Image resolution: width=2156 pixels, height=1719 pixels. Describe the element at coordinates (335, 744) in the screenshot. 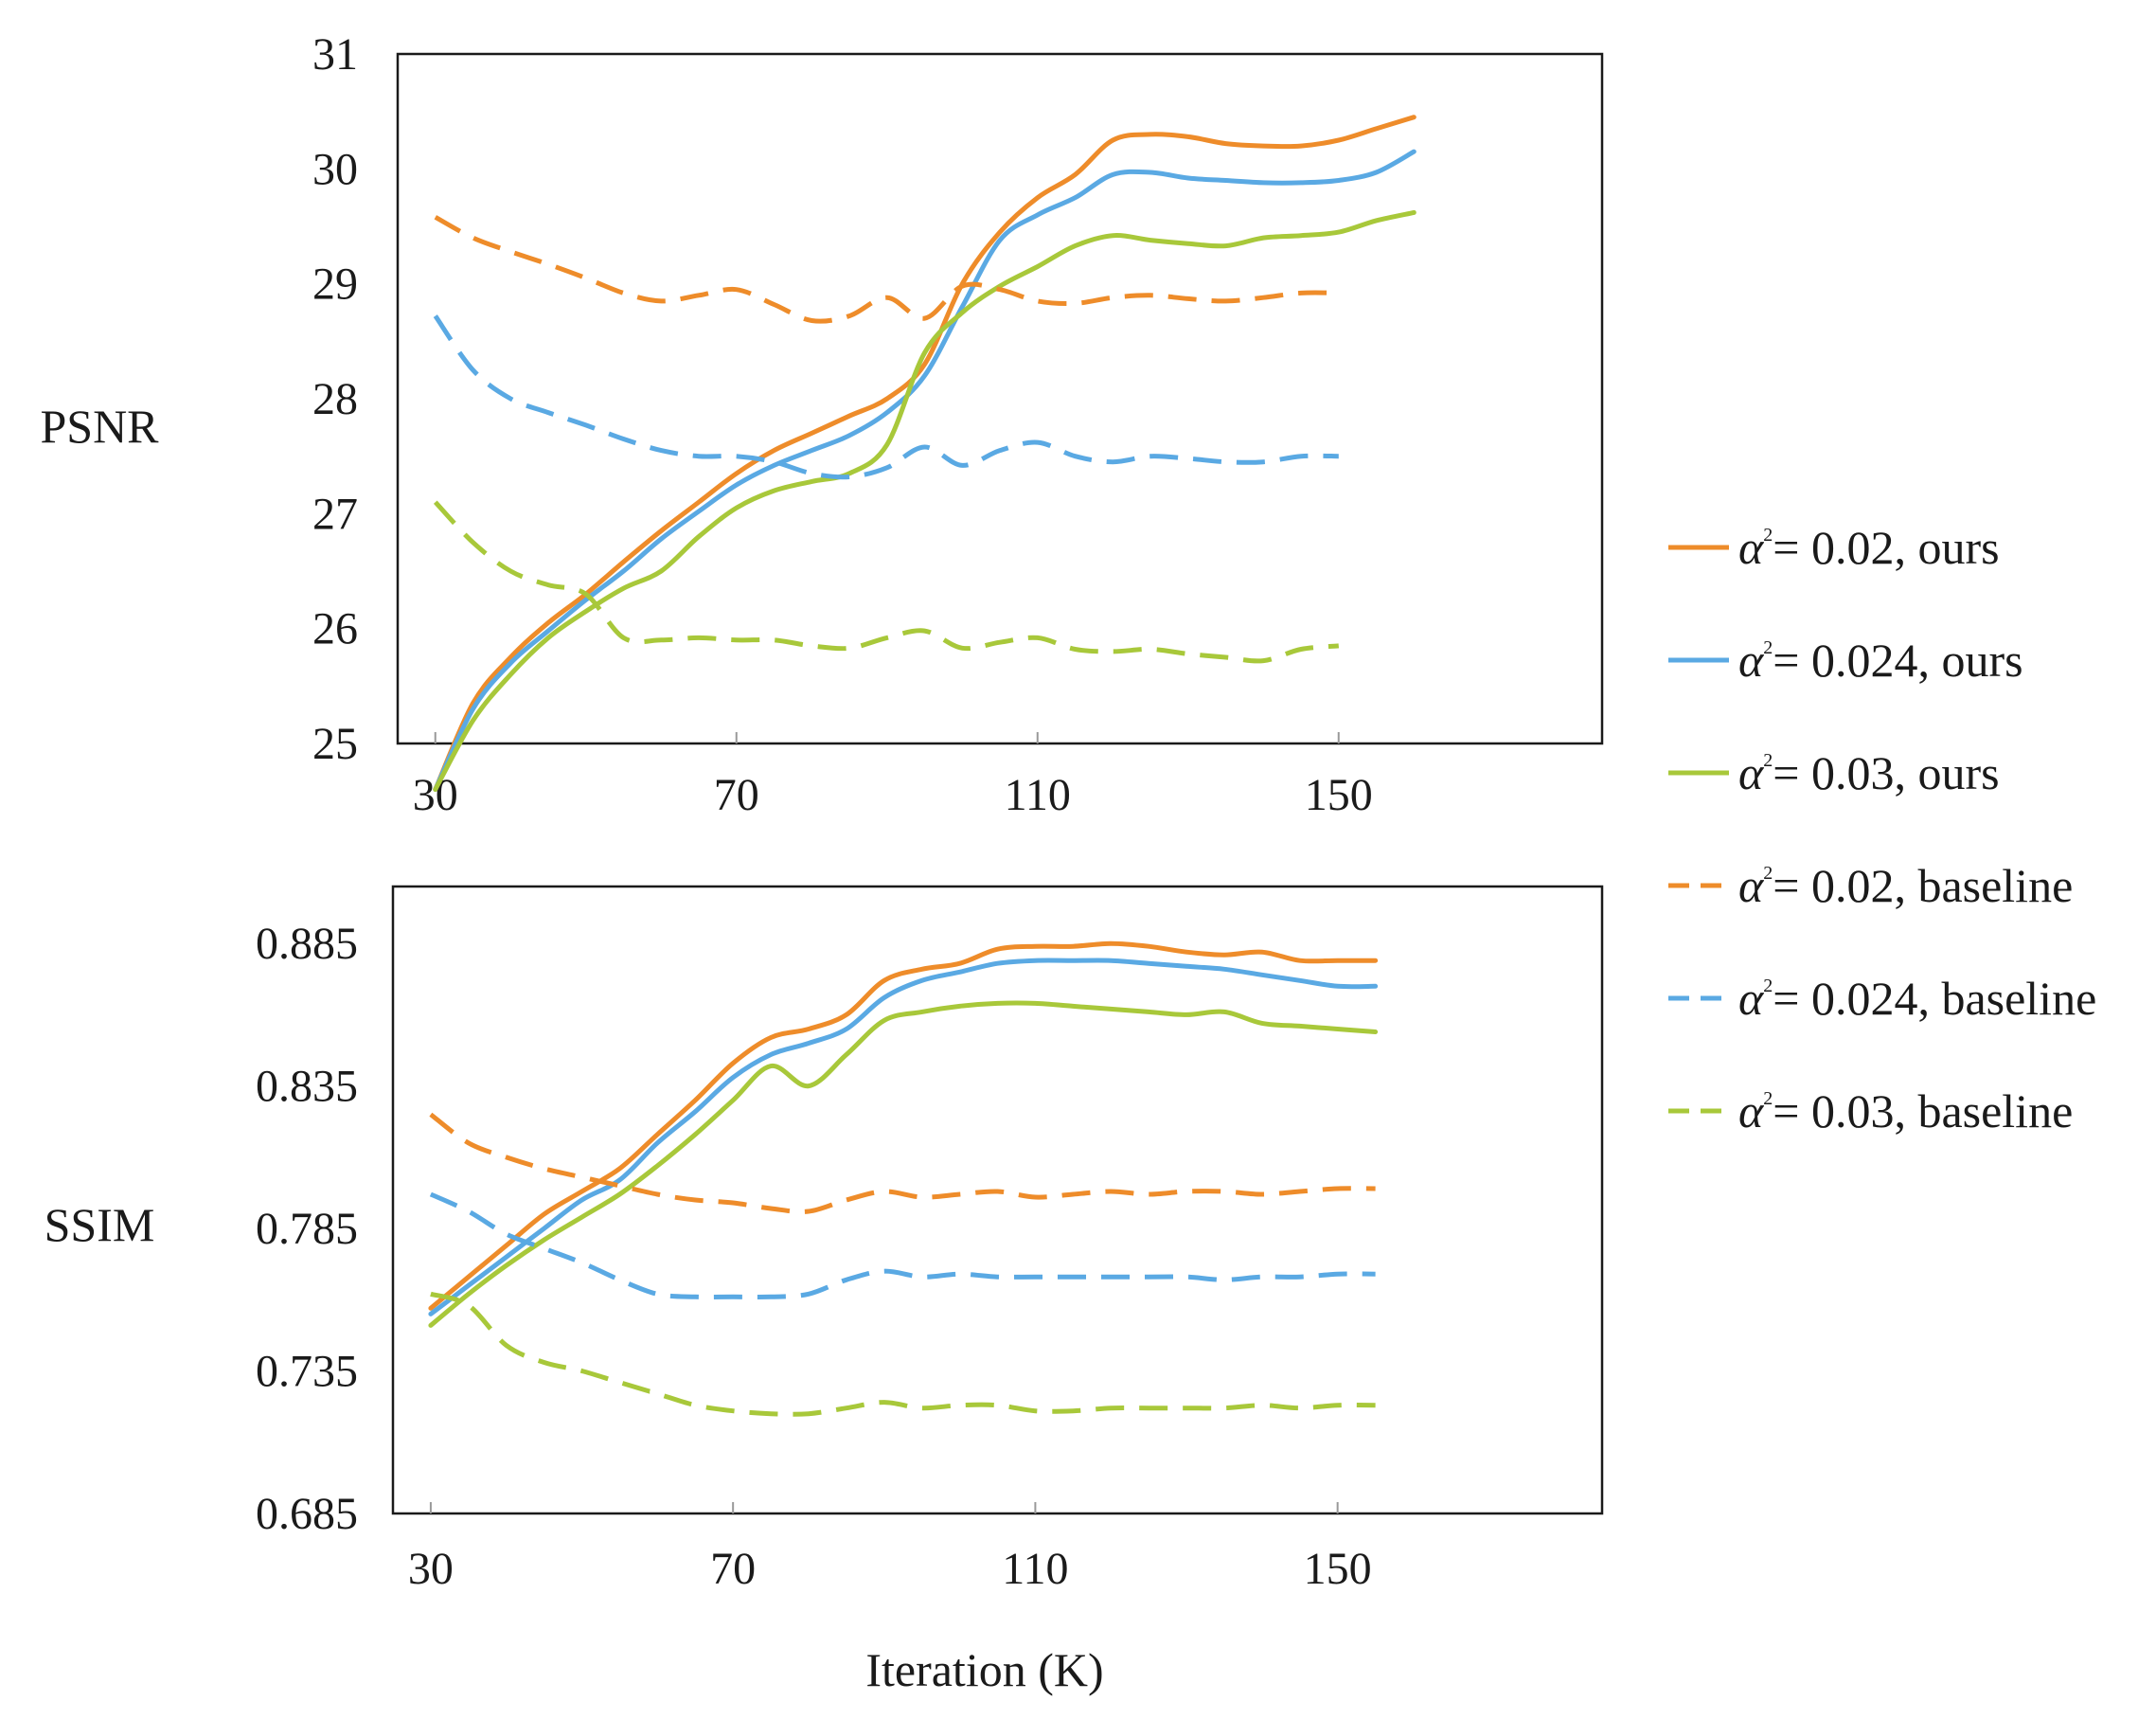

I see `psnr-y-tick-label: 25` at that location.